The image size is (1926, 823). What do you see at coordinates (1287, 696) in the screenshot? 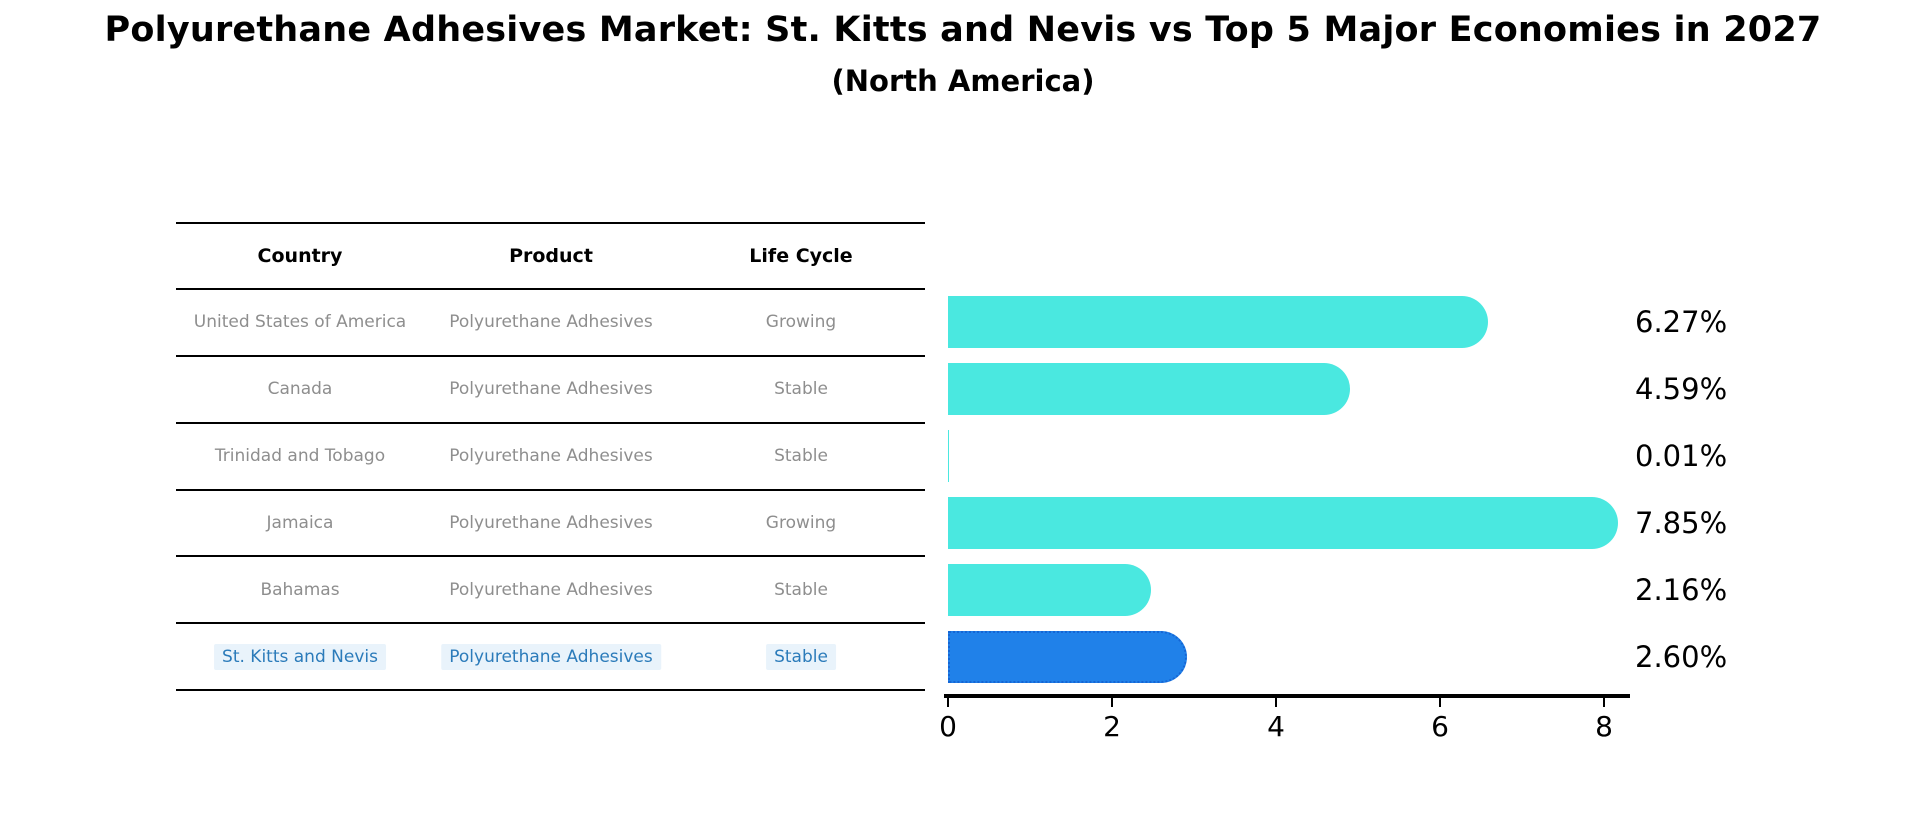
I see `x-axis-line` at bounding box center [1287, 696].